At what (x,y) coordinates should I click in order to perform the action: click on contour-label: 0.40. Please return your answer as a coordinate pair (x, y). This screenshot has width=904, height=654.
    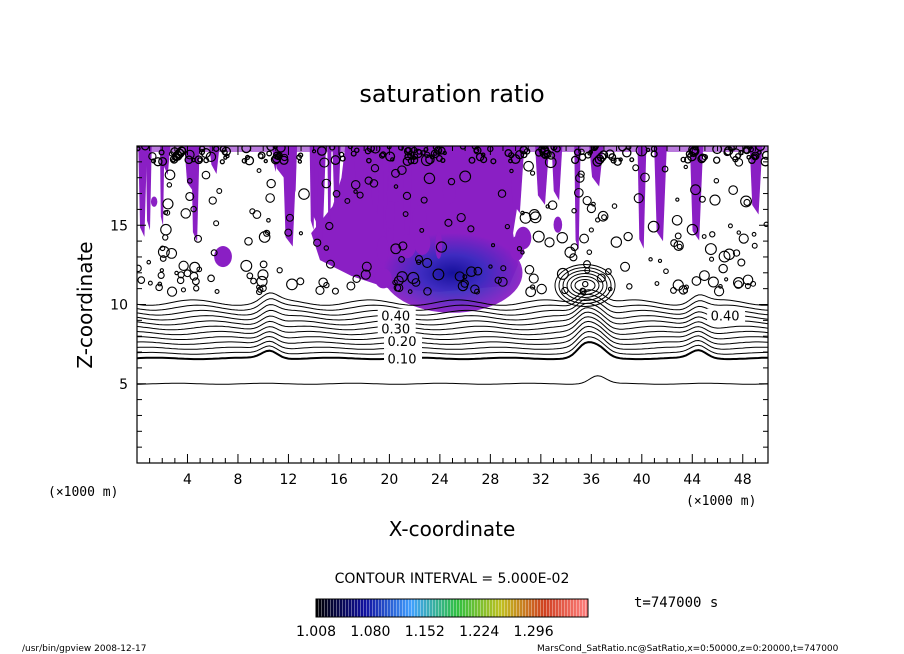
    Looking at the image, I should click on (725, 317).